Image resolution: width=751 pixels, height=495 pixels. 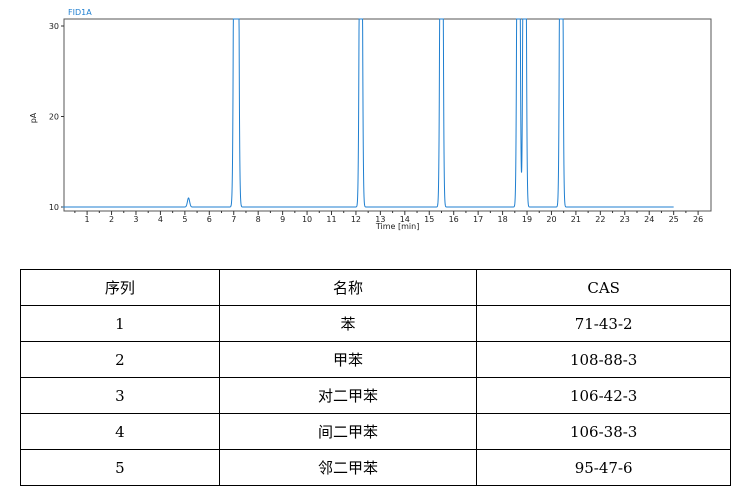 I want to click on cell-index: 1, so click(x=120, y=323).